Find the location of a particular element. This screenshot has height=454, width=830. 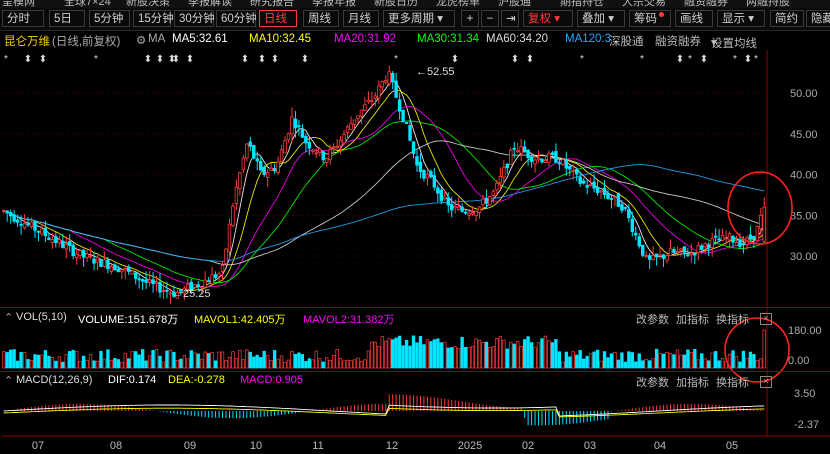

more-periods-dropdown: 更多周期 ▾ is located at coordinates (419, 18).